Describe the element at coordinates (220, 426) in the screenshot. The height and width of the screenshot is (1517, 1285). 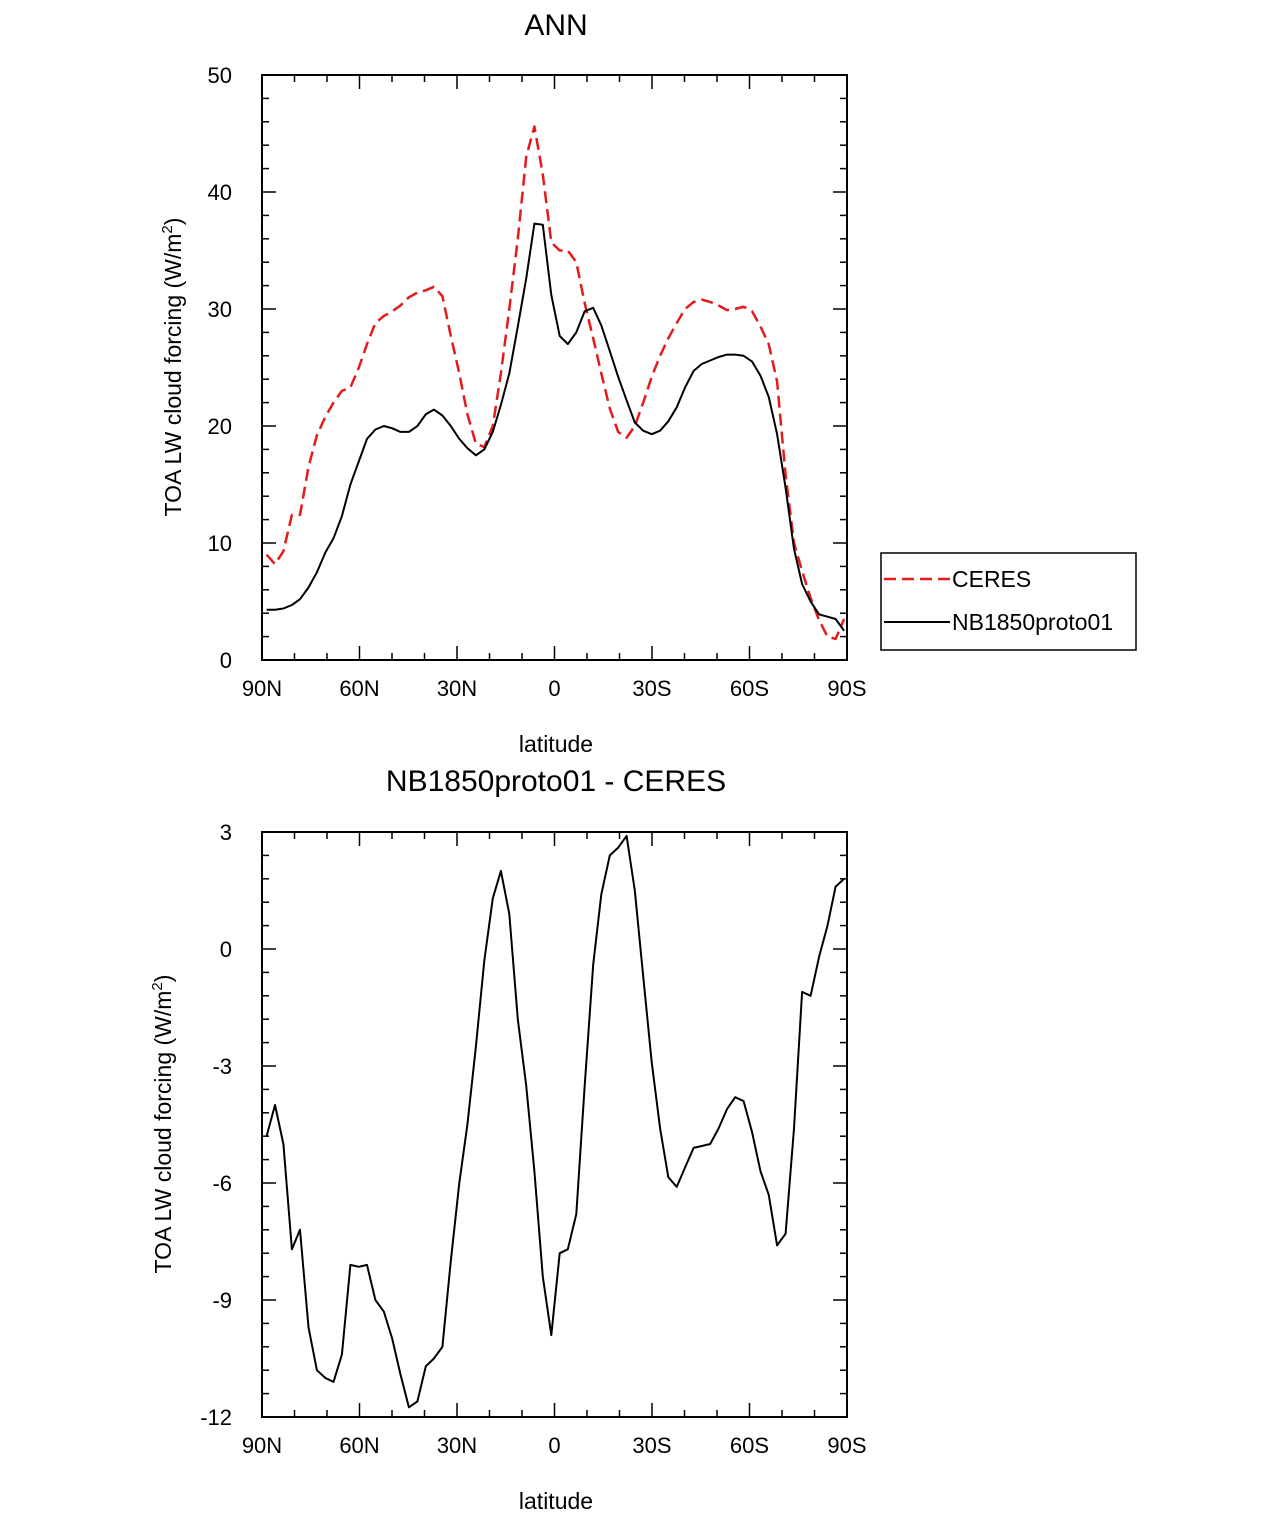
I see `y-tick-label: 20` at that location.